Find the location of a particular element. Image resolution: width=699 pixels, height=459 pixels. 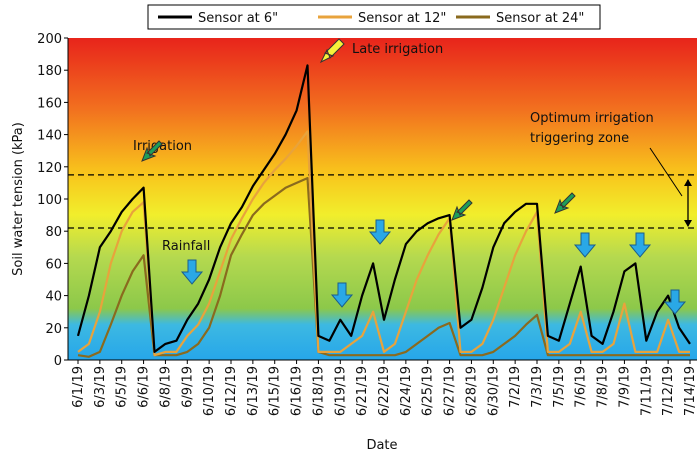

y-tick-label: 80 is located at coordinates (53, 232).